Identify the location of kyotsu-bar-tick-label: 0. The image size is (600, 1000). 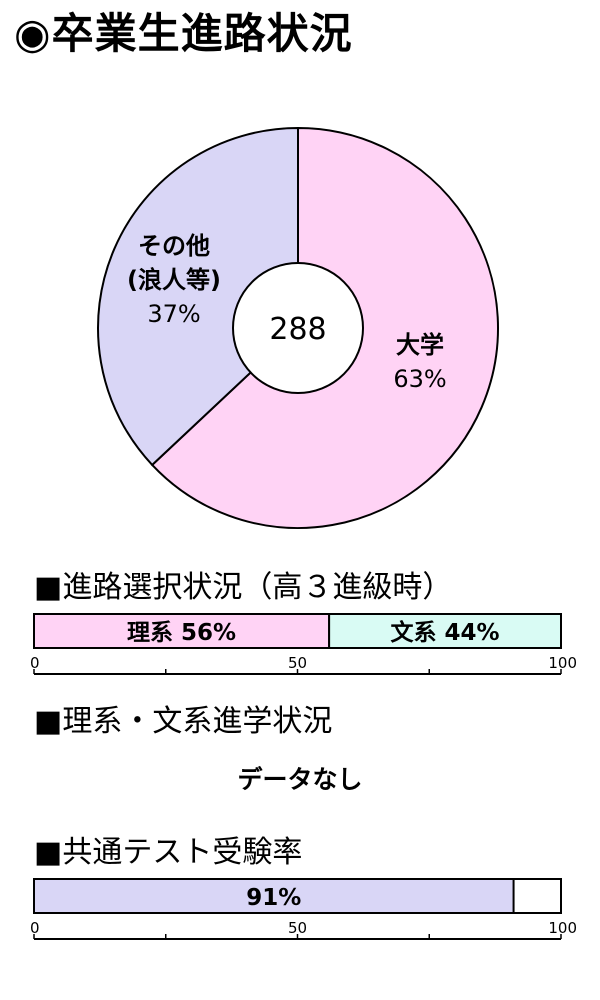
(35, 928).